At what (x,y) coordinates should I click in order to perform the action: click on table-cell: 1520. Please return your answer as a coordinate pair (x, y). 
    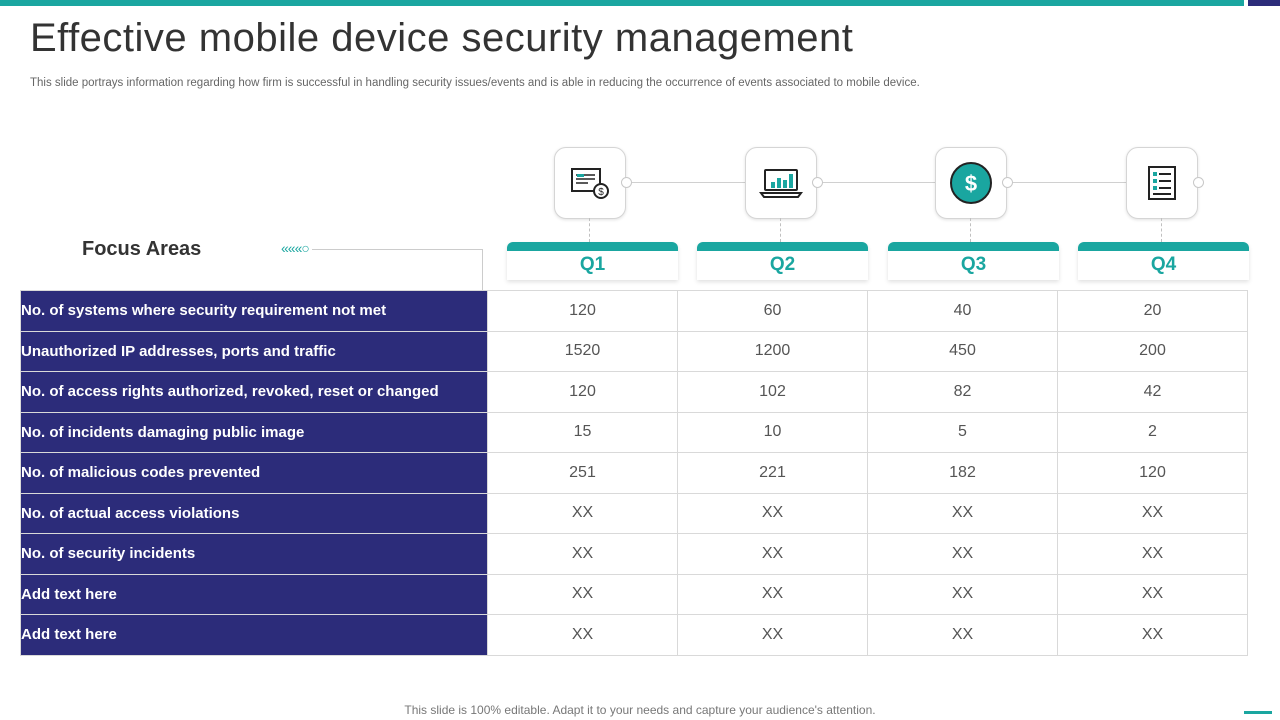
    Looking at the image, I should click on (582, 351).